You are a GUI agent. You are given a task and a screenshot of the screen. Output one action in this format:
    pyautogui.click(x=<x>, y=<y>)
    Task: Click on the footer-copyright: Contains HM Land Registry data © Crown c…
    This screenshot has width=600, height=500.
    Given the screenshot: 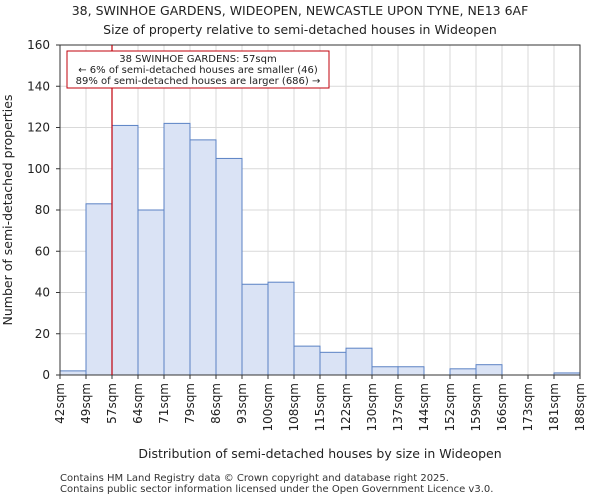 What is the action you would take?
    pyautogui.click(x=254, y=478)
    